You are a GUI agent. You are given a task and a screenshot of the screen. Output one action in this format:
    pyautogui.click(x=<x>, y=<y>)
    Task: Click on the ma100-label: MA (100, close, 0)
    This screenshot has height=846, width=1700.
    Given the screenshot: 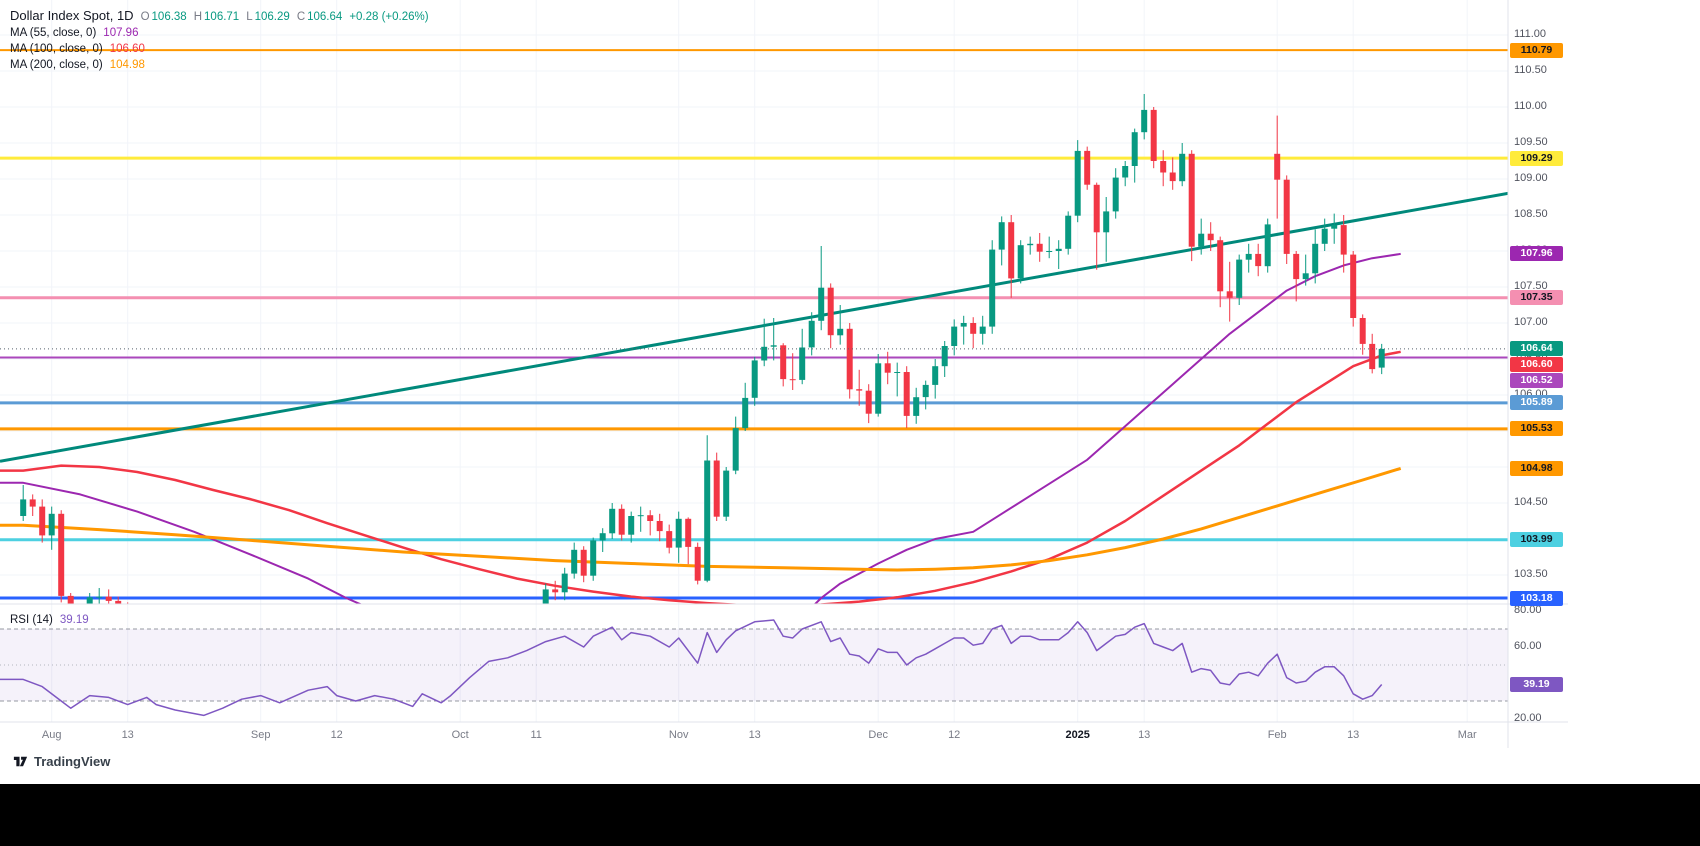 What is the action you would take?
    pyautogui.click(x=56, y=49)
    